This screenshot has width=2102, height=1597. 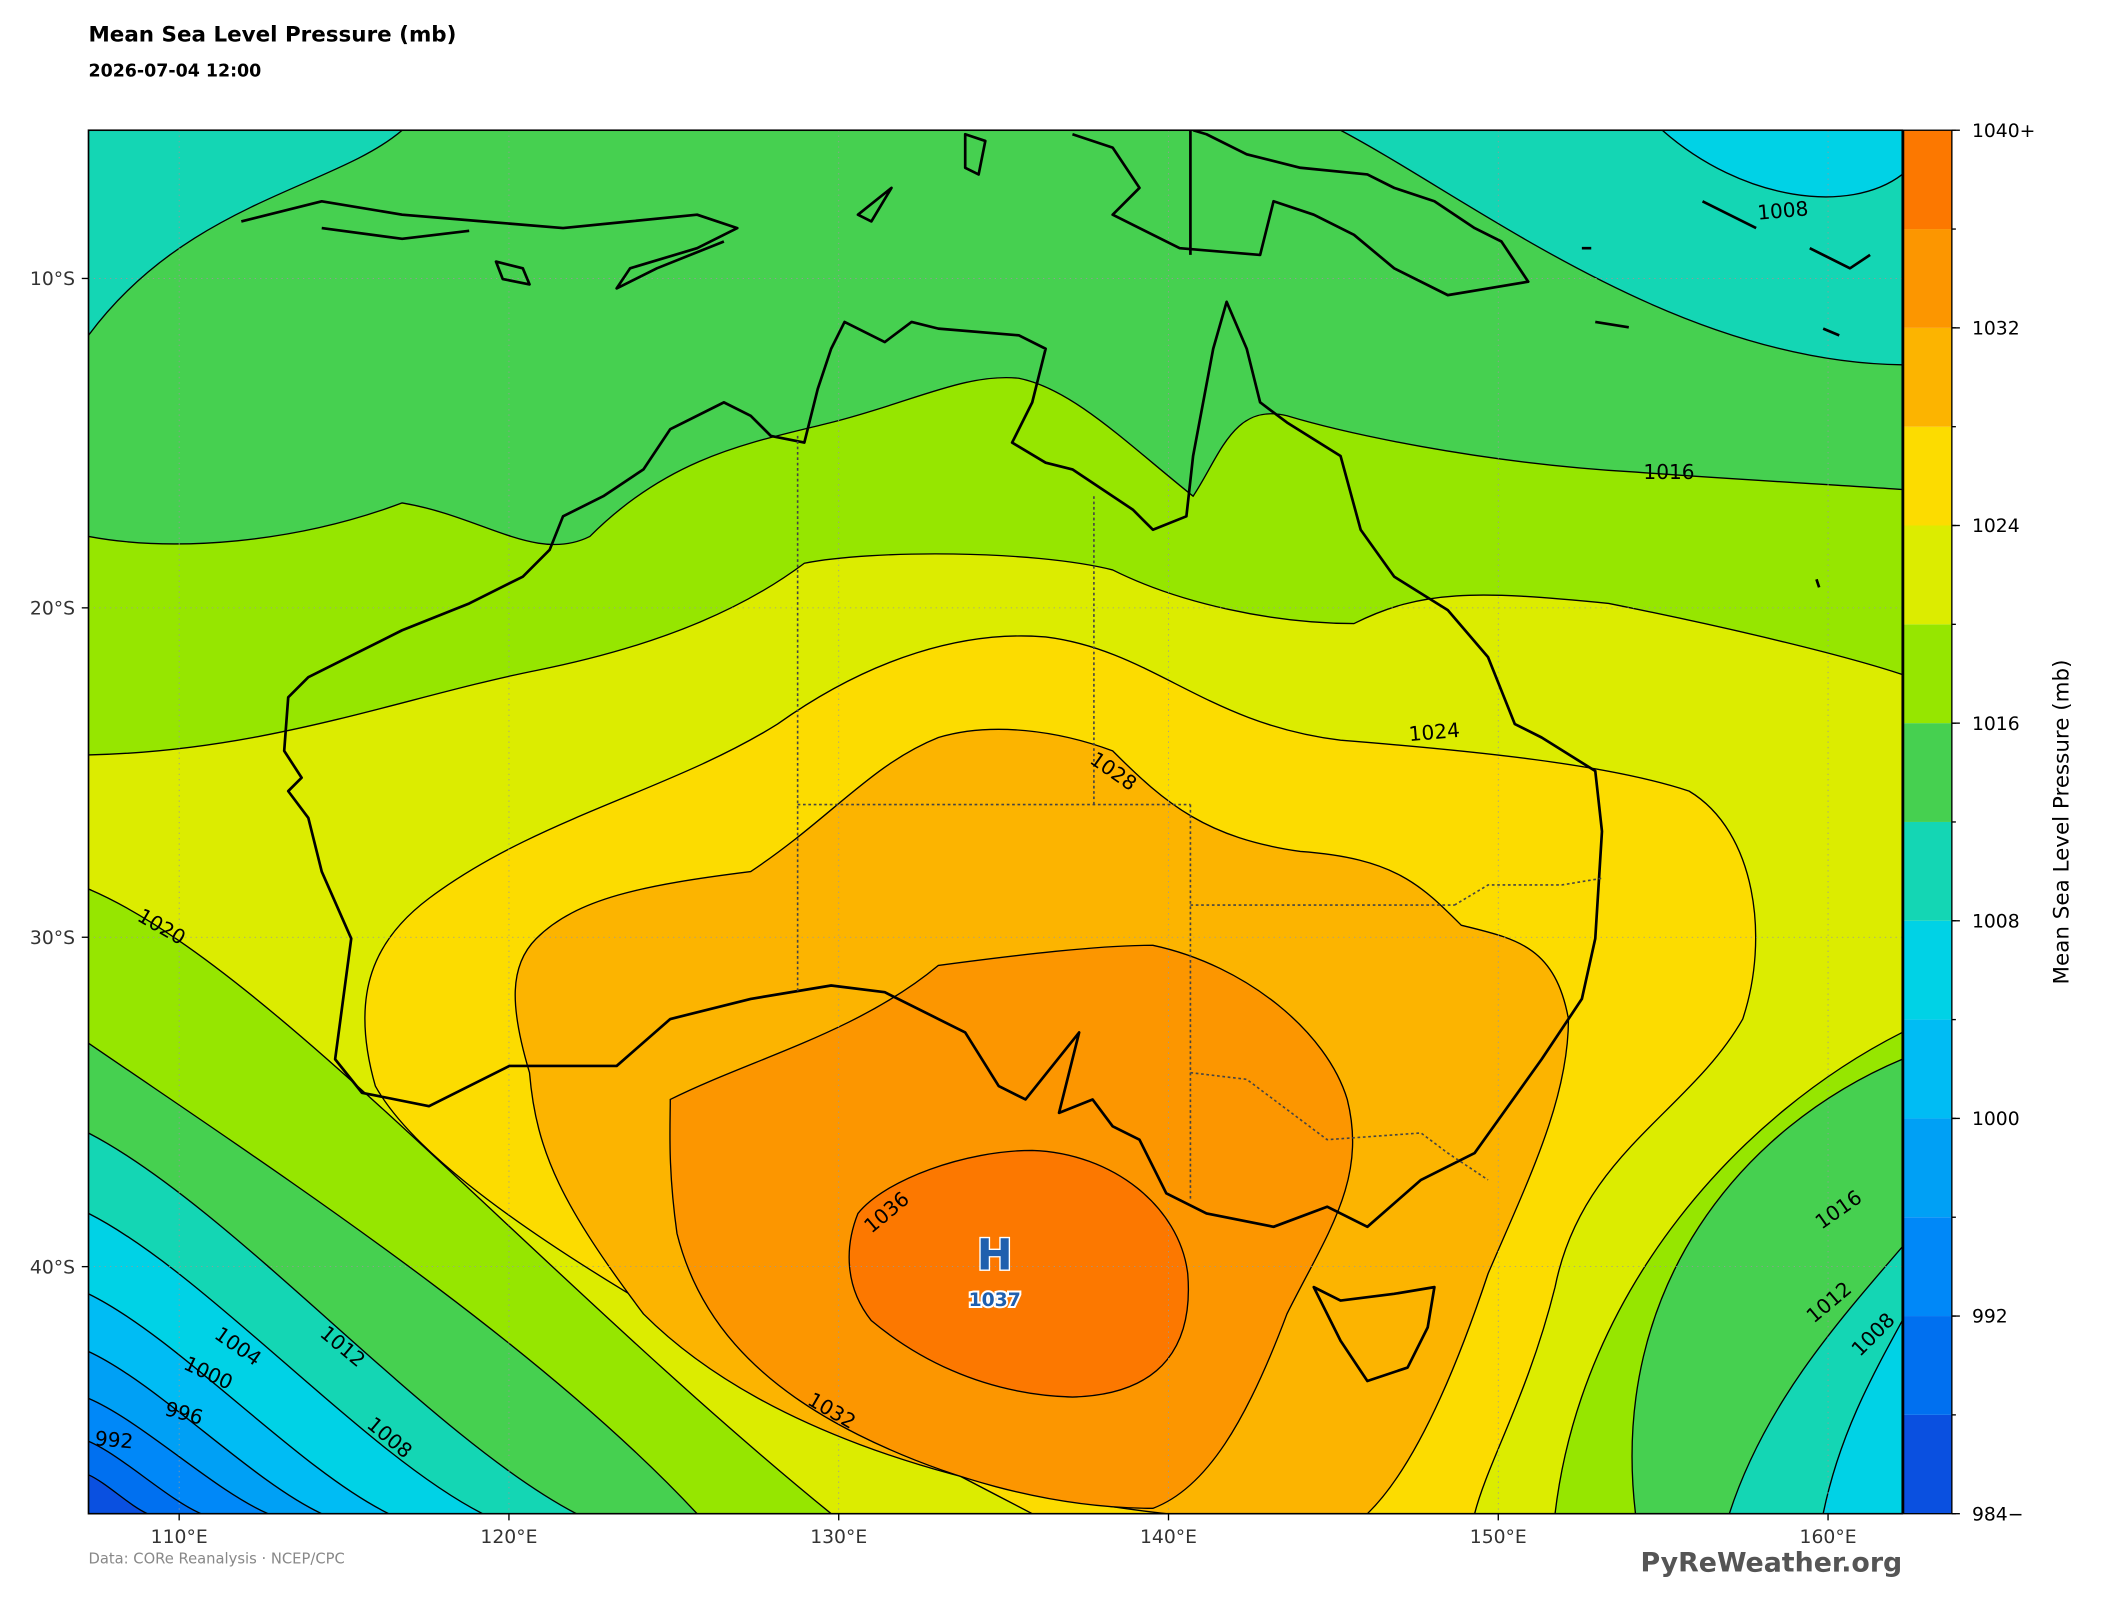 I want to click on y-tick-label: 30°S, so click(x=52, y=938).